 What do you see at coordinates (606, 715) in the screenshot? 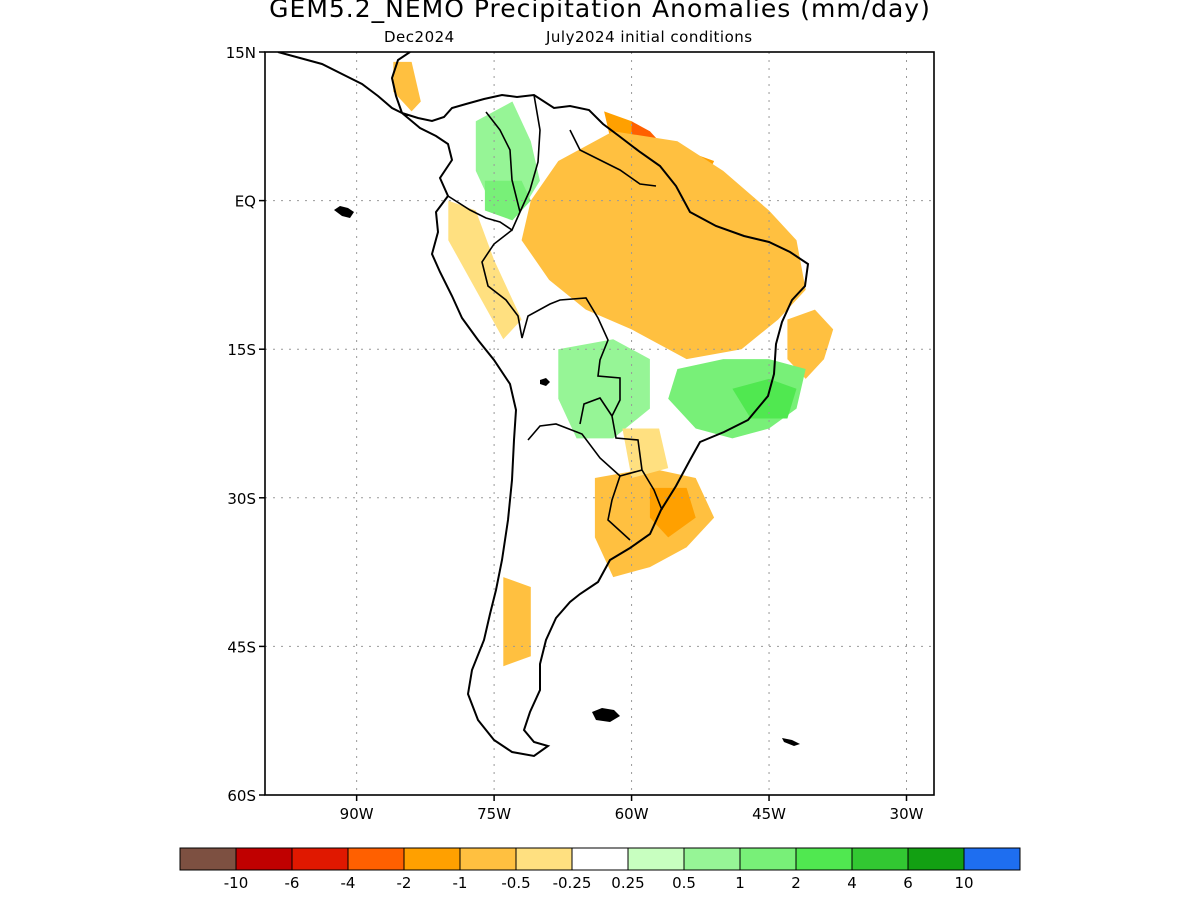
I see `falkland-islands` at bounding box center [606, 715].